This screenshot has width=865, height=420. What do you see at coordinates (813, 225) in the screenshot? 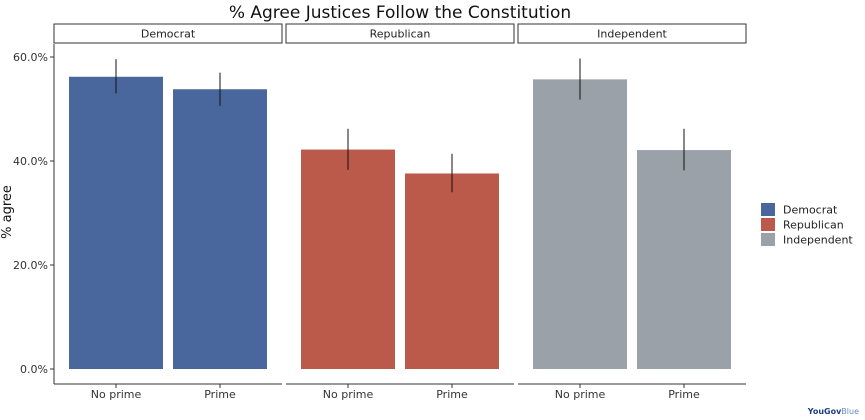
I see `legend-label-republican: Republican` at bounding box center [813, 225].